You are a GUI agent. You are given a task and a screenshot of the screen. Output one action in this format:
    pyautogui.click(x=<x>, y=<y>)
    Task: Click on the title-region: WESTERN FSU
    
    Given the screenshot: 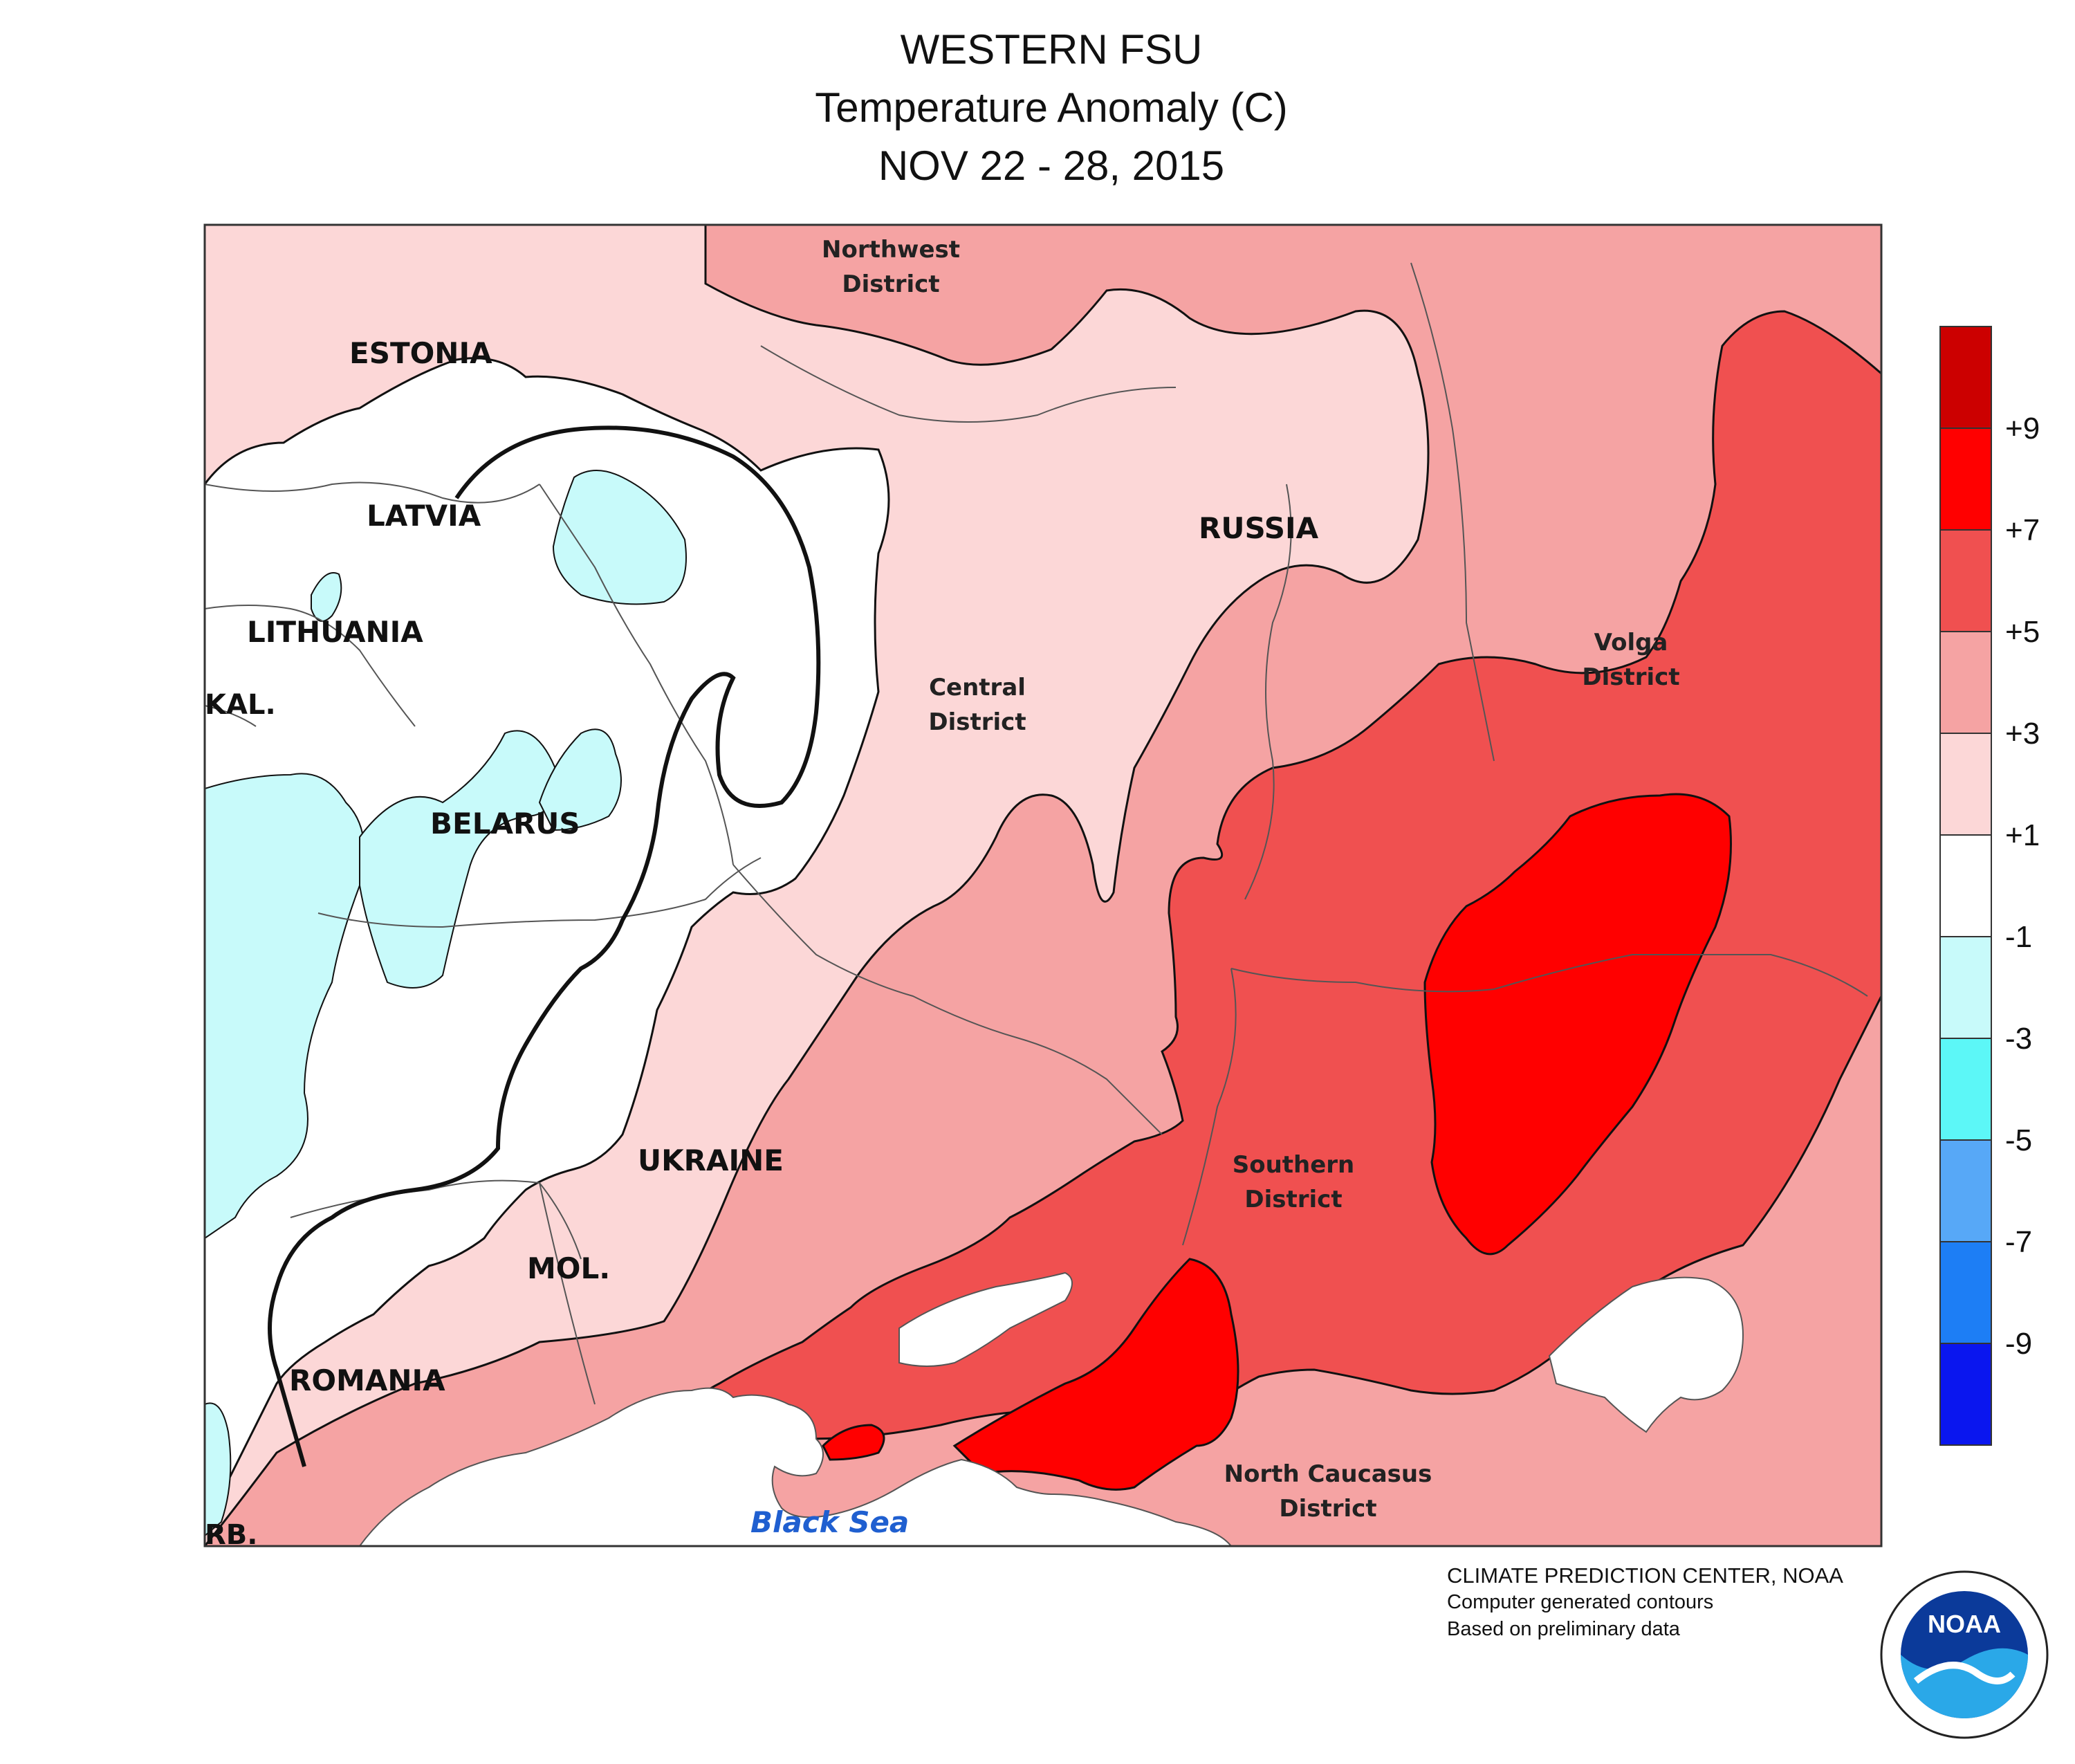 What is the action you would take?
    pyautogui.click(x=1051, y=49)
    